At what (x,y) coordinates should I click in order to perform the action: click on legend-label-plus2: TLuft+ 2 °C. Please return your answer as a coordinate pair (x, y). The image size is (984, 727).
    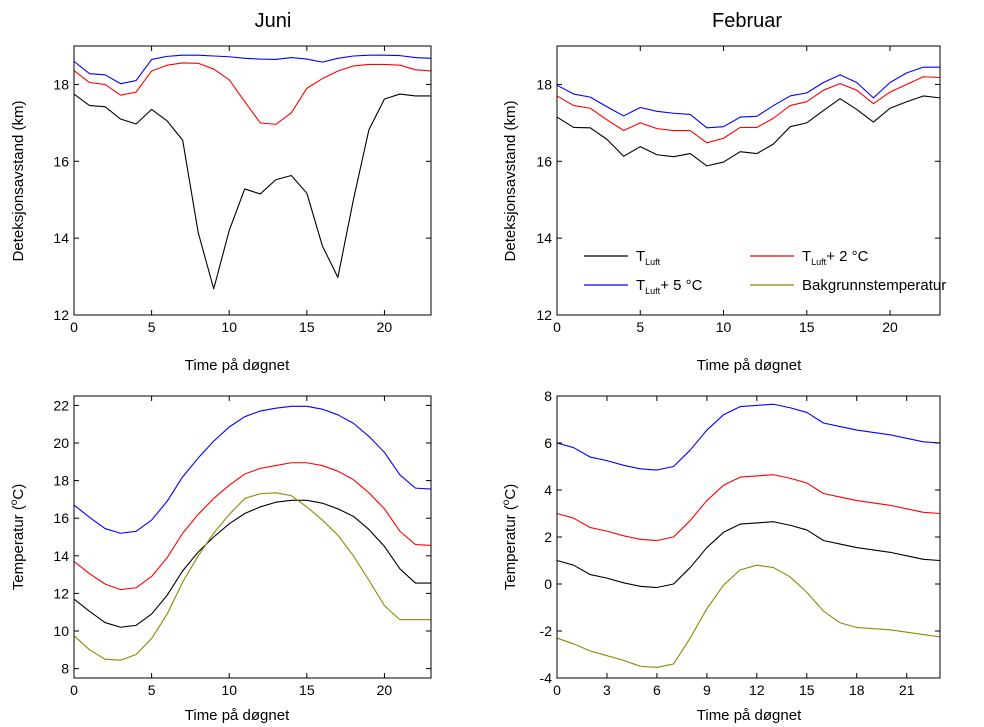
    Looking at the image, I should click on (835, 257).